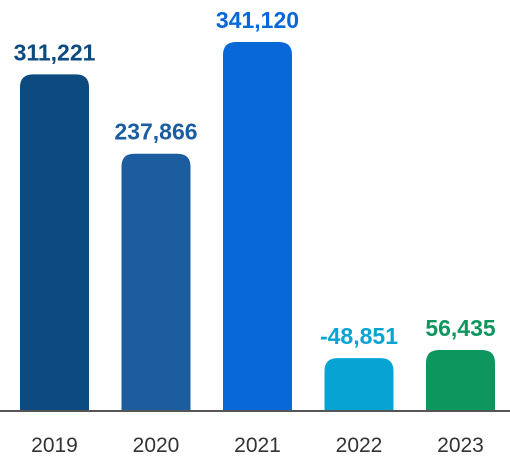  What do you see at coordinates (155, 132) in the screenshot?
I see `data-label-2020: 237,866` at bounding box center [155, 132].